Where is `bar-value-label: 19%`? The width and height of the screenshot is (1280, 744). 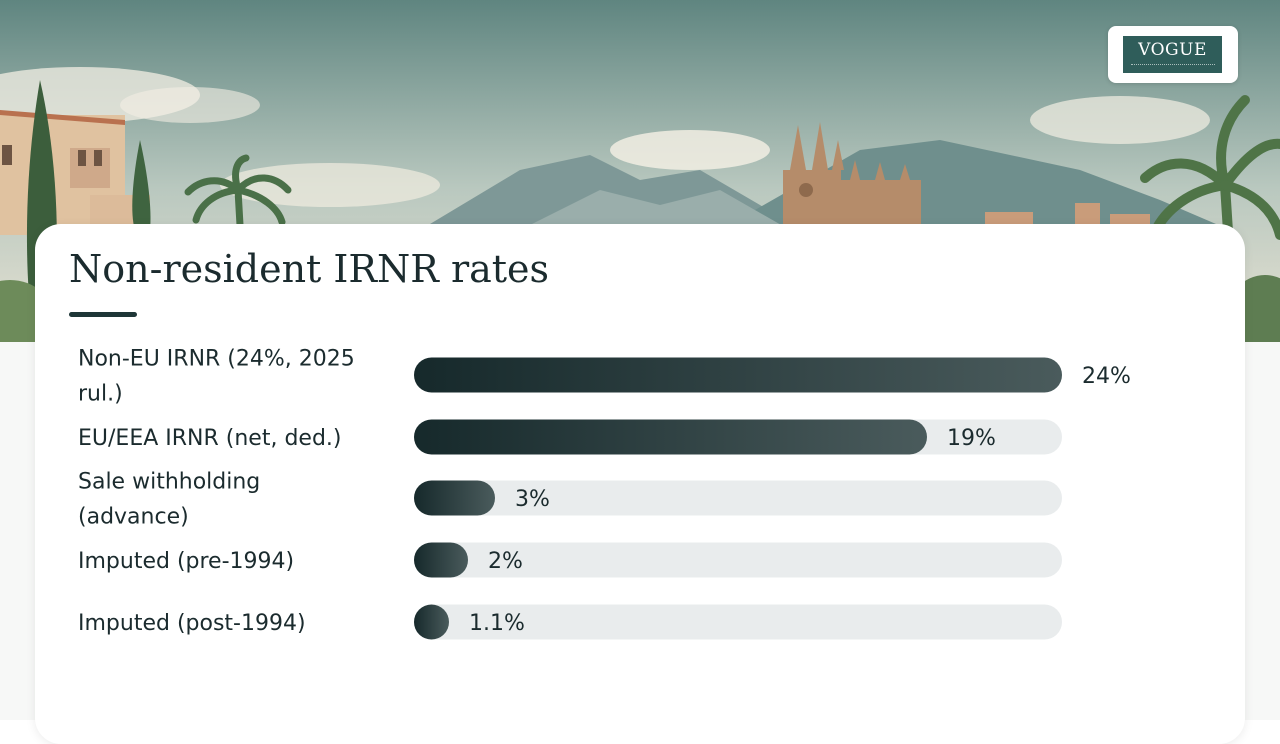
bar-value-label: 19% is located at coordinates (971, 438).